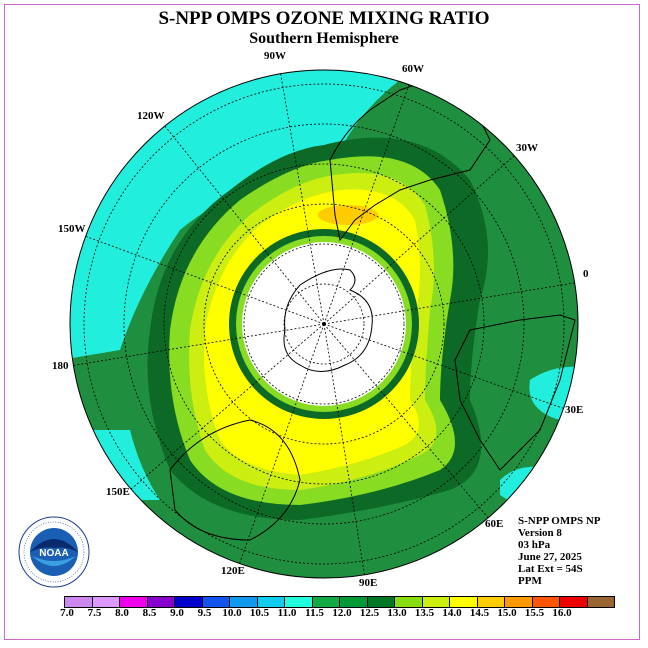 Image resolution: width=648 pixels, height=648 pixels. I want to click on noaa-logo: NOAA, so click(54, 552).